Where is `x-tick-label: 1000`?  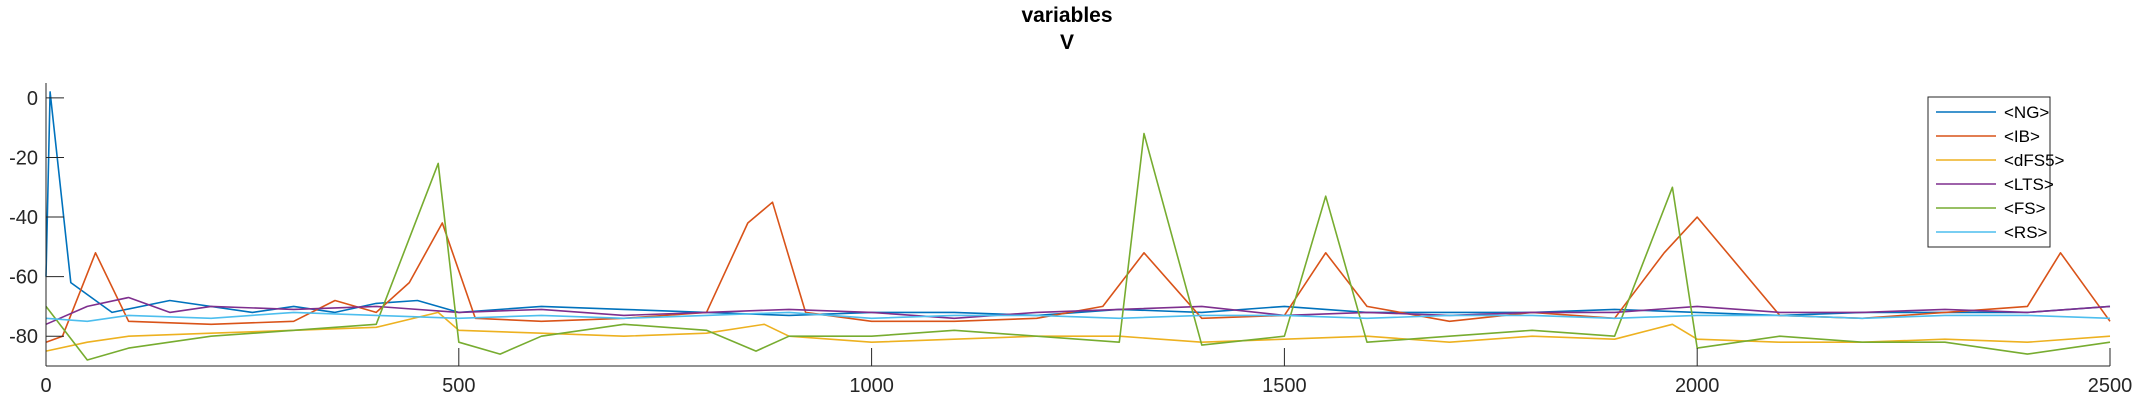 x-tick-label: 1000 is located at coordinates (871, 386).